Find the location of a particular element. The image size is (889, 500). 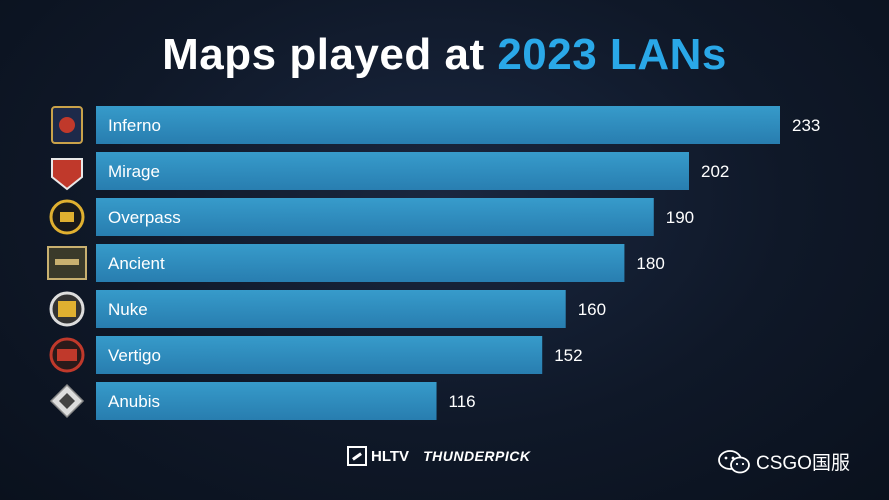

value-label-vertigo: 152 is located at coordinates (568, 355).